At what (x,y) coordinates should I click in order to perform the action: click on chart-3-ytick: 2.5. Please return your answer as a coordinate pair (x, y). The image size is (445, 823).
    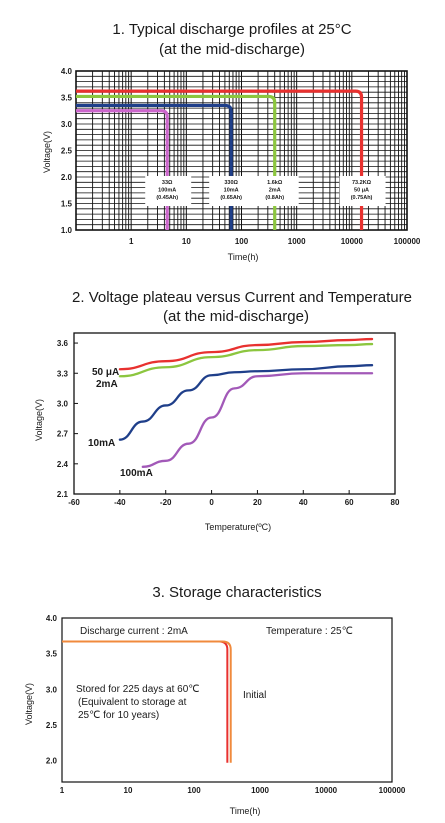
    Looking at the image, I should click on (52, 725).